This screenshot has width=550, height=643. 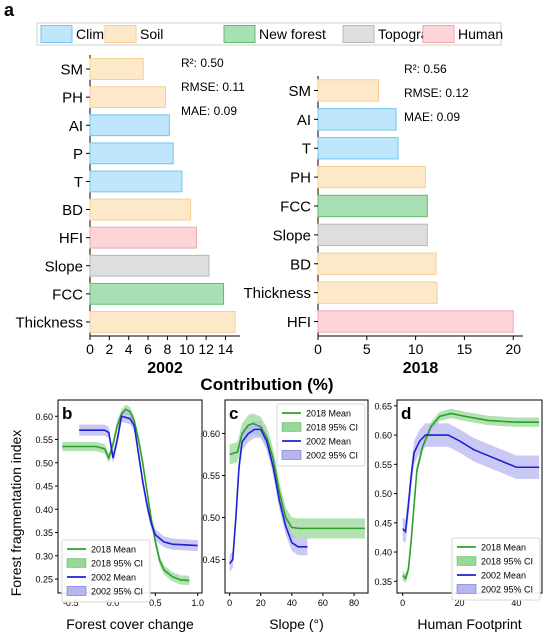 What do you see at coordinates (372, 206) in the screenshot?
I see `bar-fcc` at bounding box center [372, 206].